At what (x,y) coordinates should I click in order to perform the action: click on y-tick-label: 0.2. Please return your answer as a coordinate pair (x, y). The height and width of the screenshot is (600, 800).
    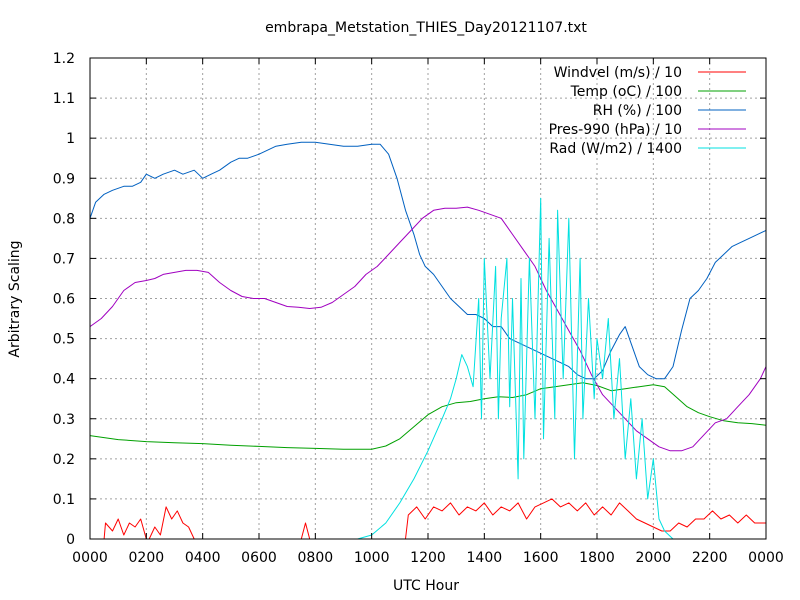
    Looking at the image, I should click on (64, 460).